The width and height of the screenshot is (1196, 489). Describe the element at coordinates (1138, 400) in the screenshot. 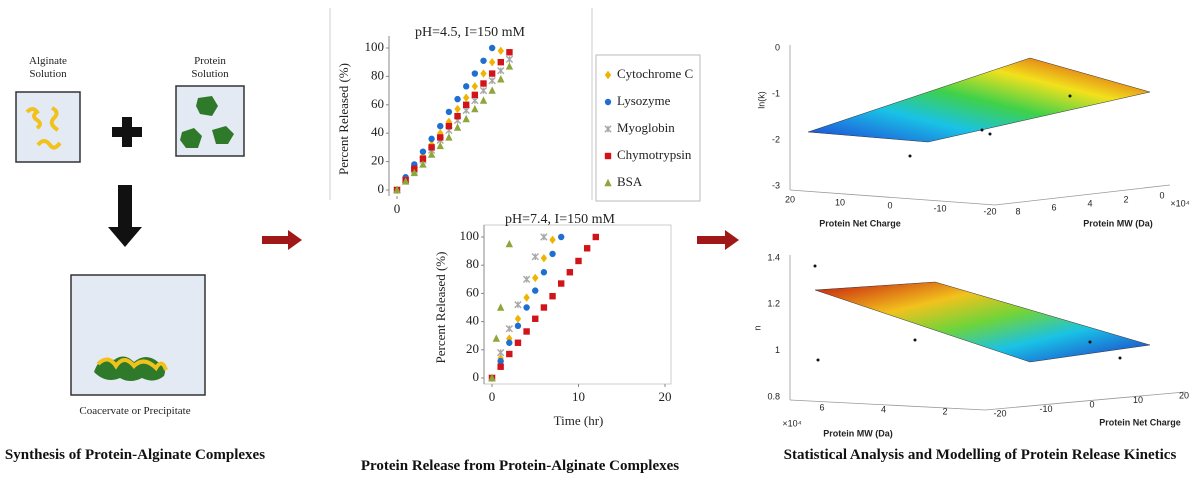

I see `charge-tick-label: 10` at that location.